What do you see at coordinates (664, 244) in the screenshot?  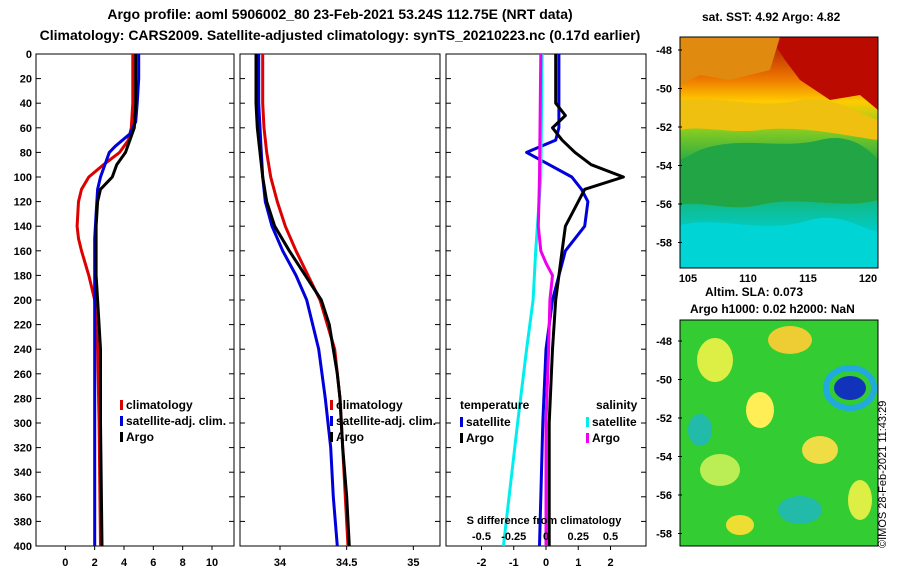 I see `sst-lat-label: -58` at bounding box center [664, 244].